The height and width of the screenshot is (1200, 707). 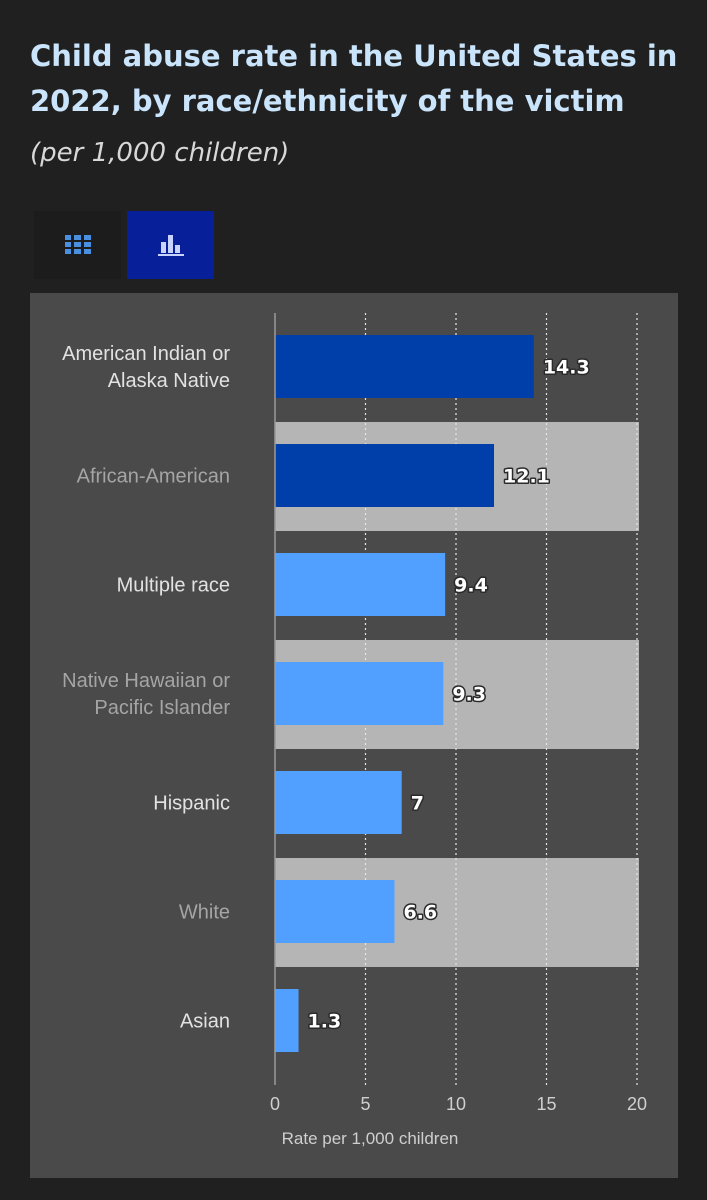 I want to click on bar-chart-icon, so click(x=170, y=245).